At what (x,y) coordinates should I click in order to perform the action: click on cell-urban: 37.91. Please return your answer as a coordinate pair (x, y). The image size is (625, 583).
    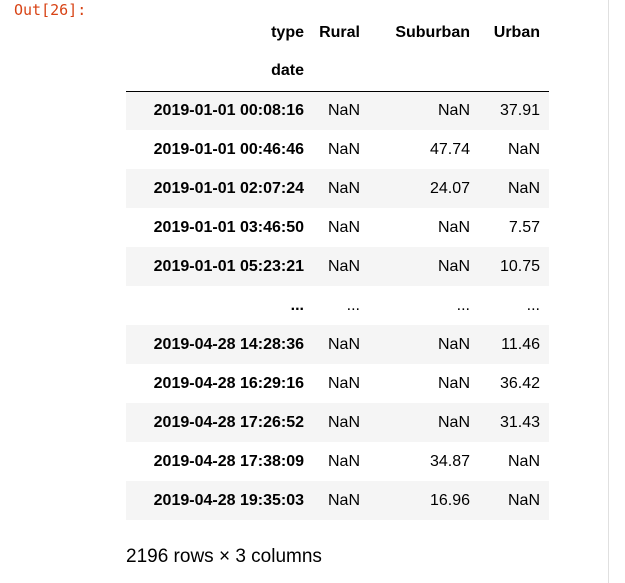
    Looking at the image, I should click on (519, 110).